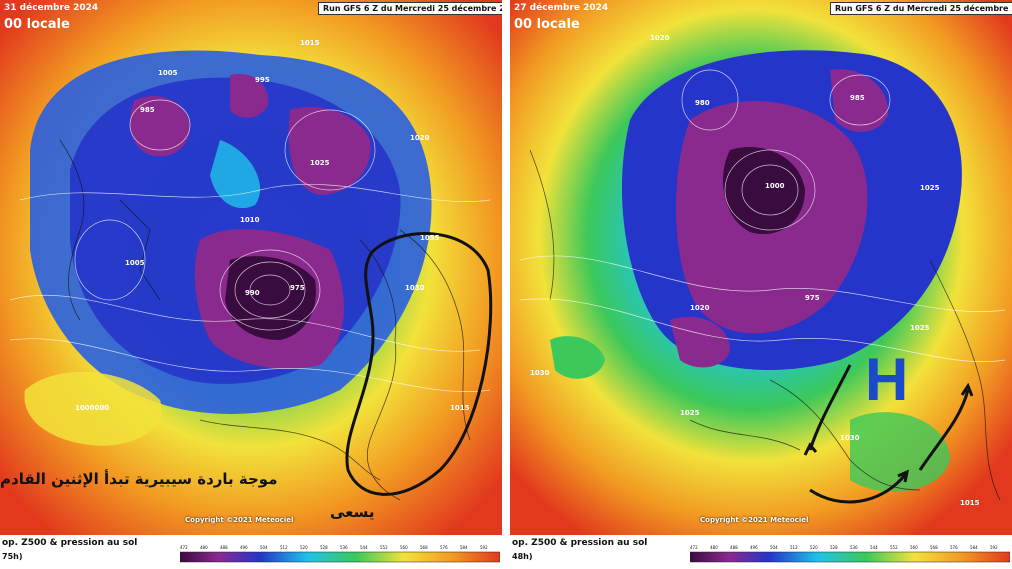  I want to click on footer-sub: 75h), so click(12, 556).